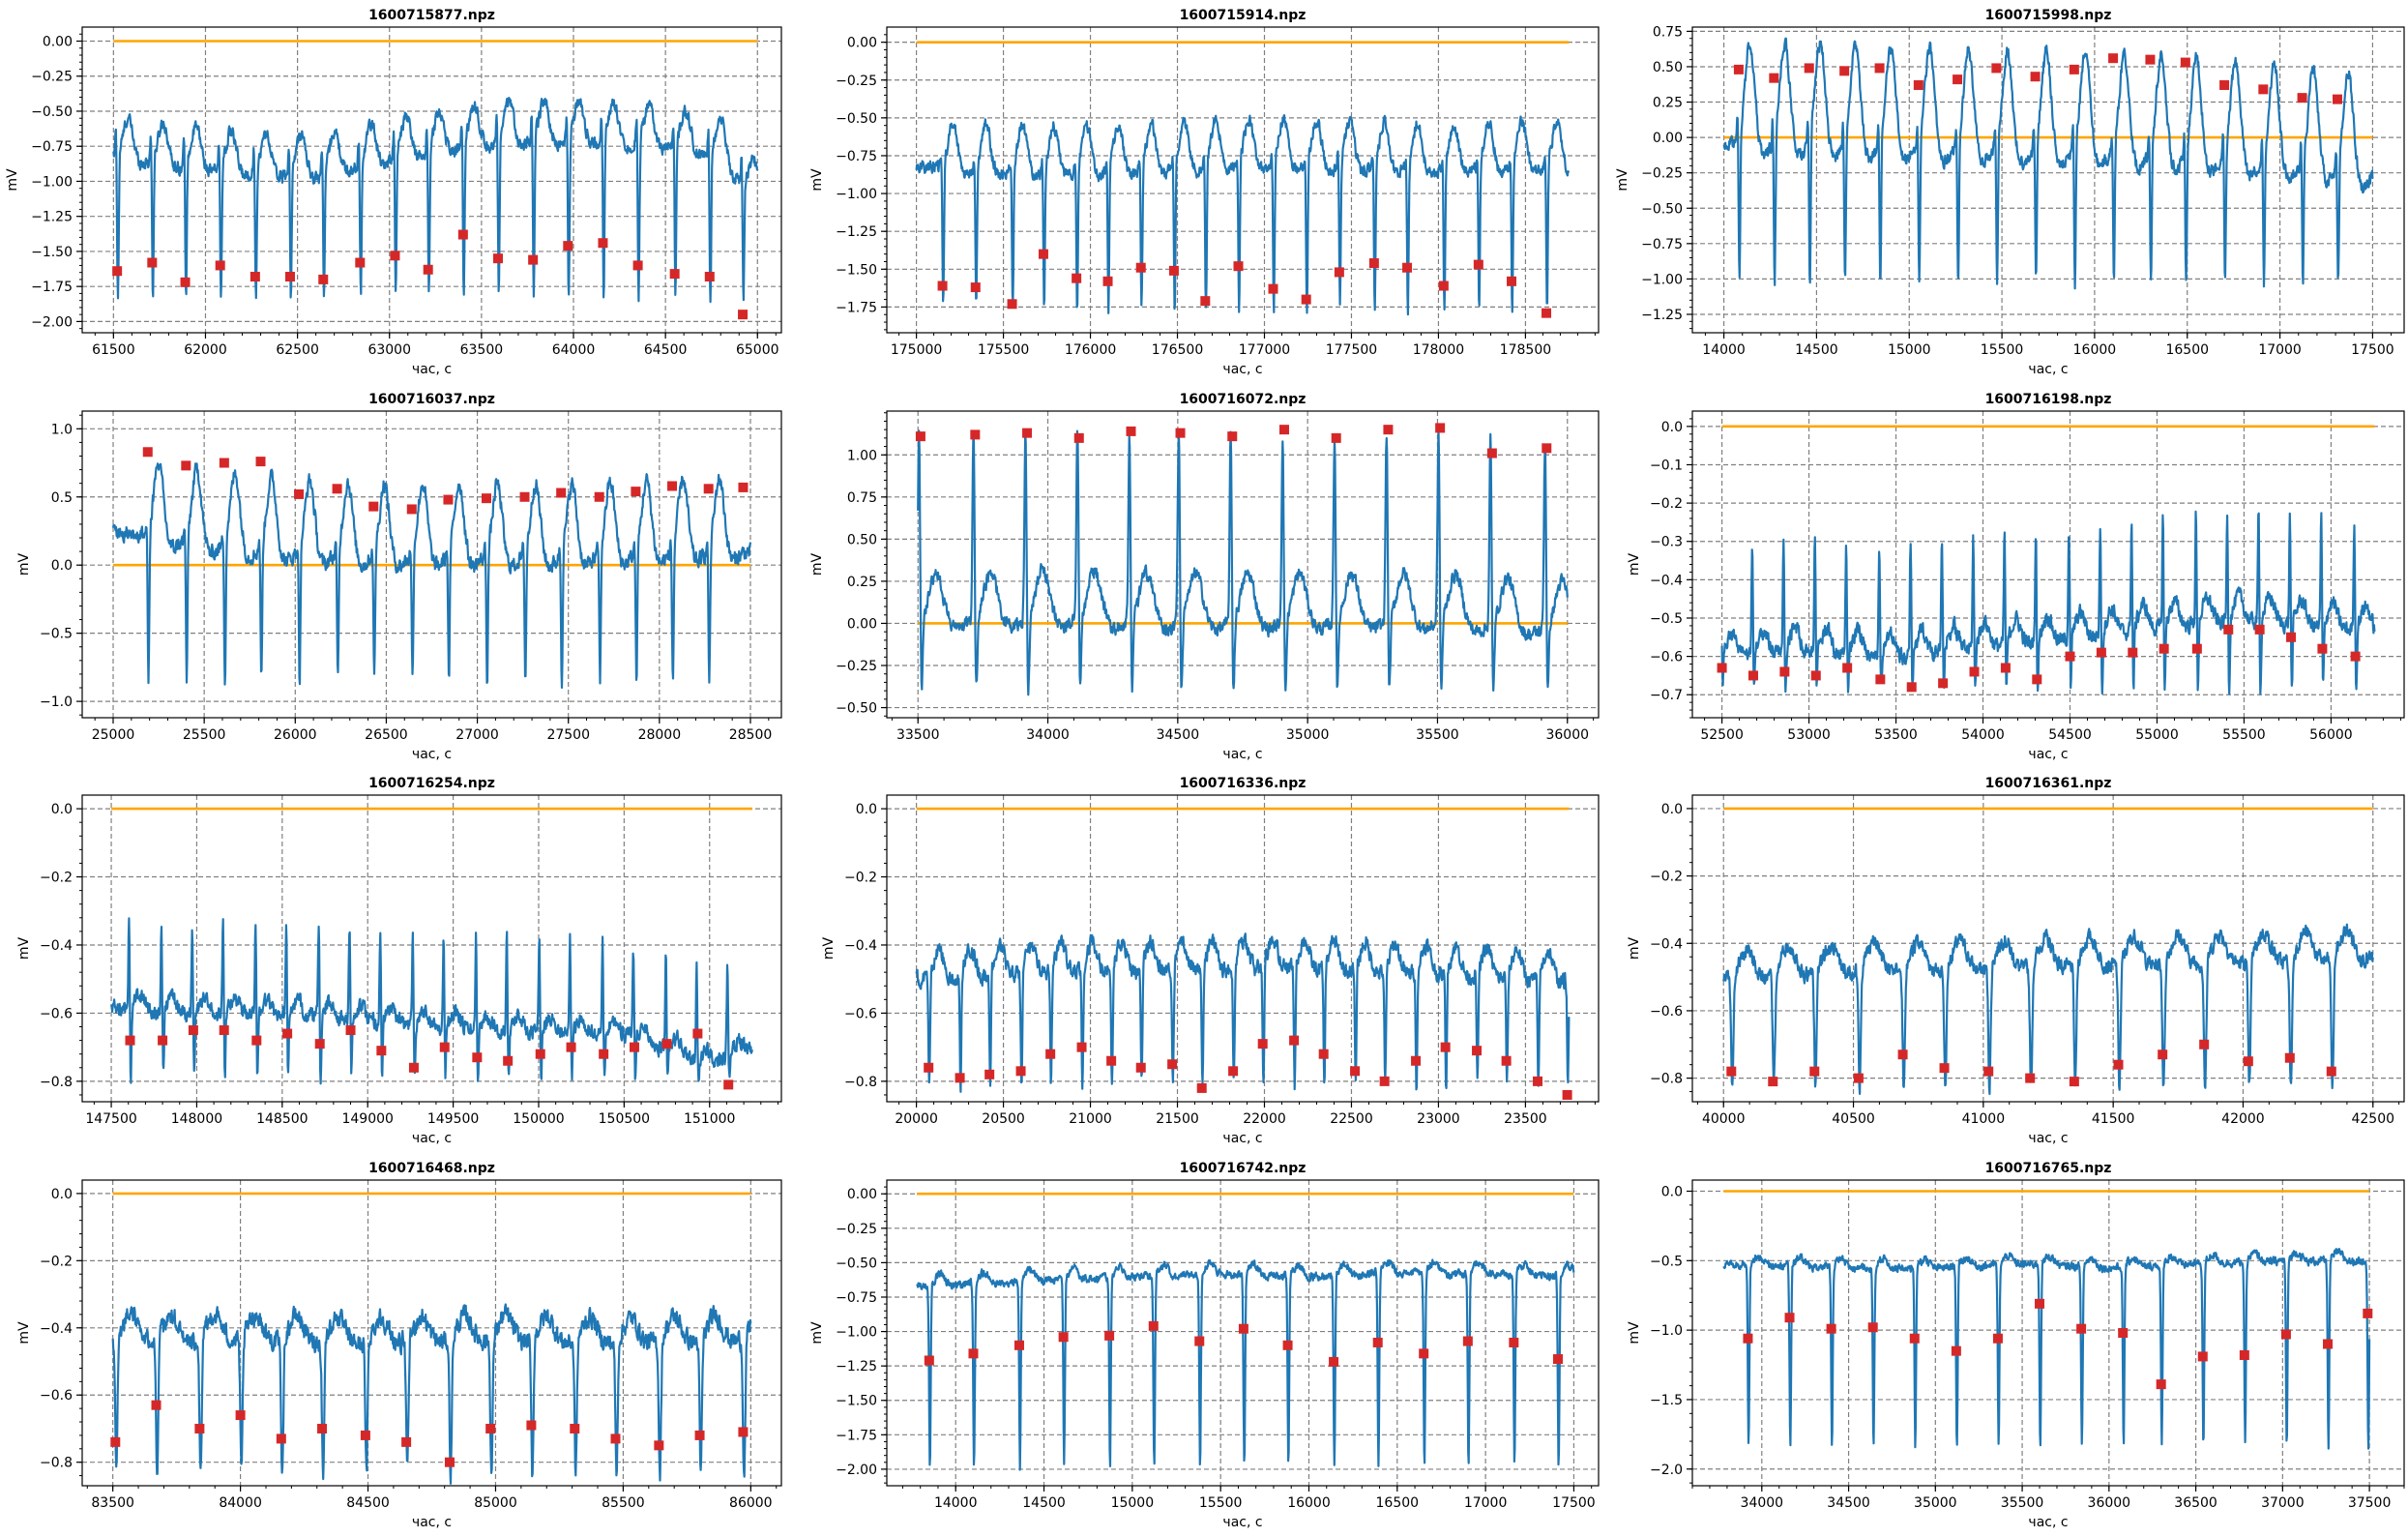  What do you see at coordinates (862, 1194) in the screenshot?
I see `y-tick-label: 0.00` at bounding box center [862, 1194].